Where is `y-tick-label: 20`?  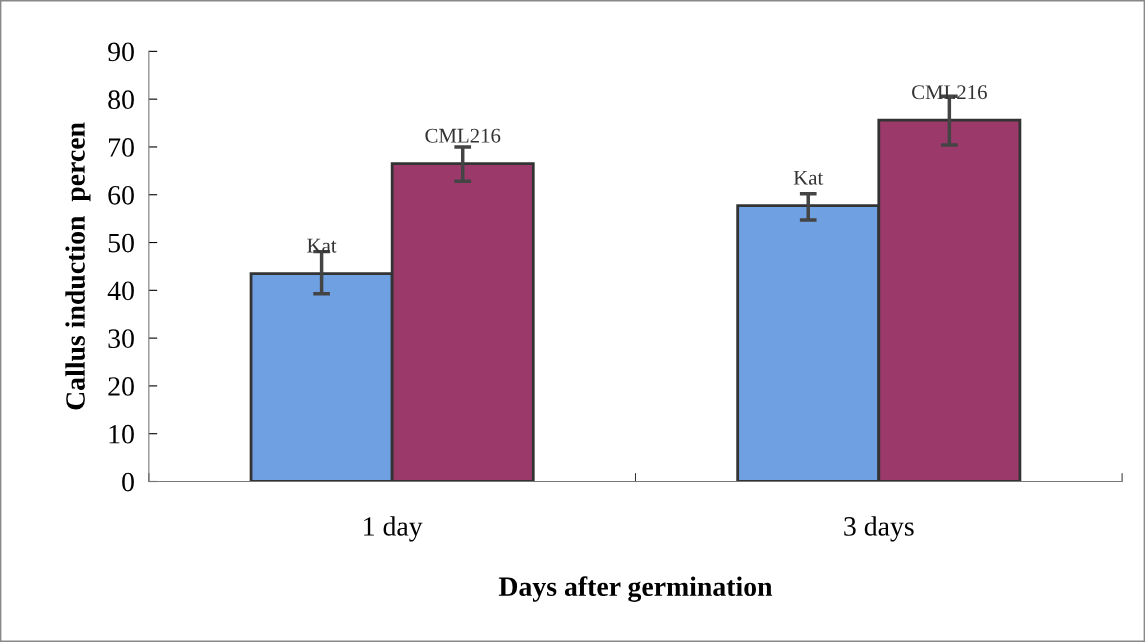 y-tick-label: 20 is located at coordinates (121, 386).